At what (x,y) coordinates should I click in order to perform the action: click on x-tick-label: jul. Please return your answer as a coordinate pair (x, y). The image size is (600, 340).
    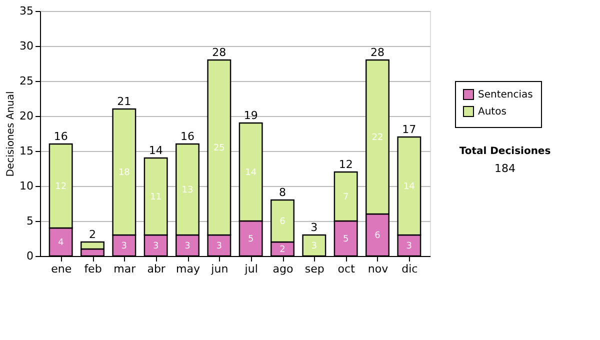
    Looking at the image, I should click on (251, 269).